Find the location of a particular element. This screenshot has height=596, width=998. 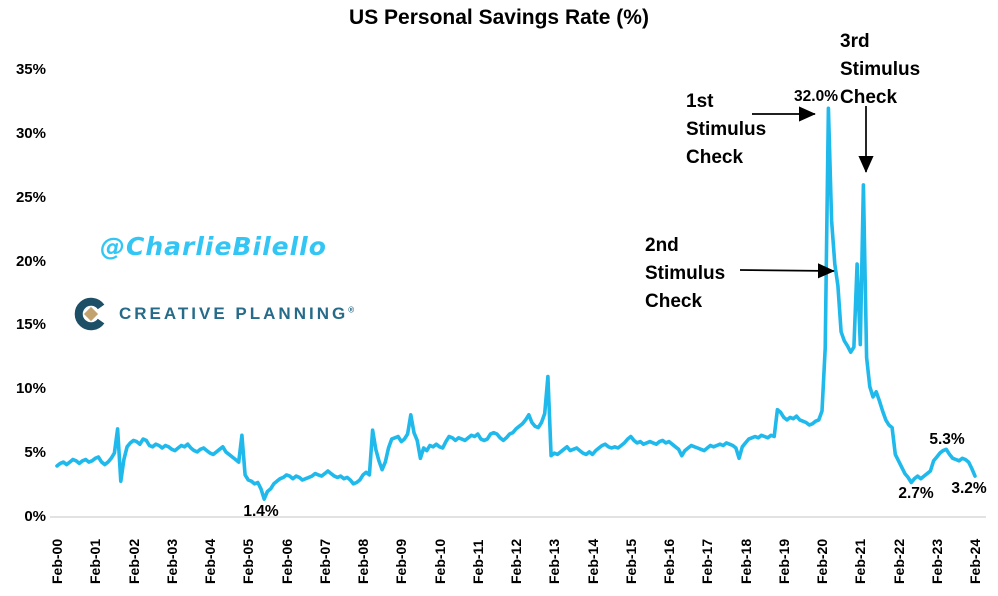

creative-planning-logo: CREATIVE PLANNING® is located at coordinates (214, 314).